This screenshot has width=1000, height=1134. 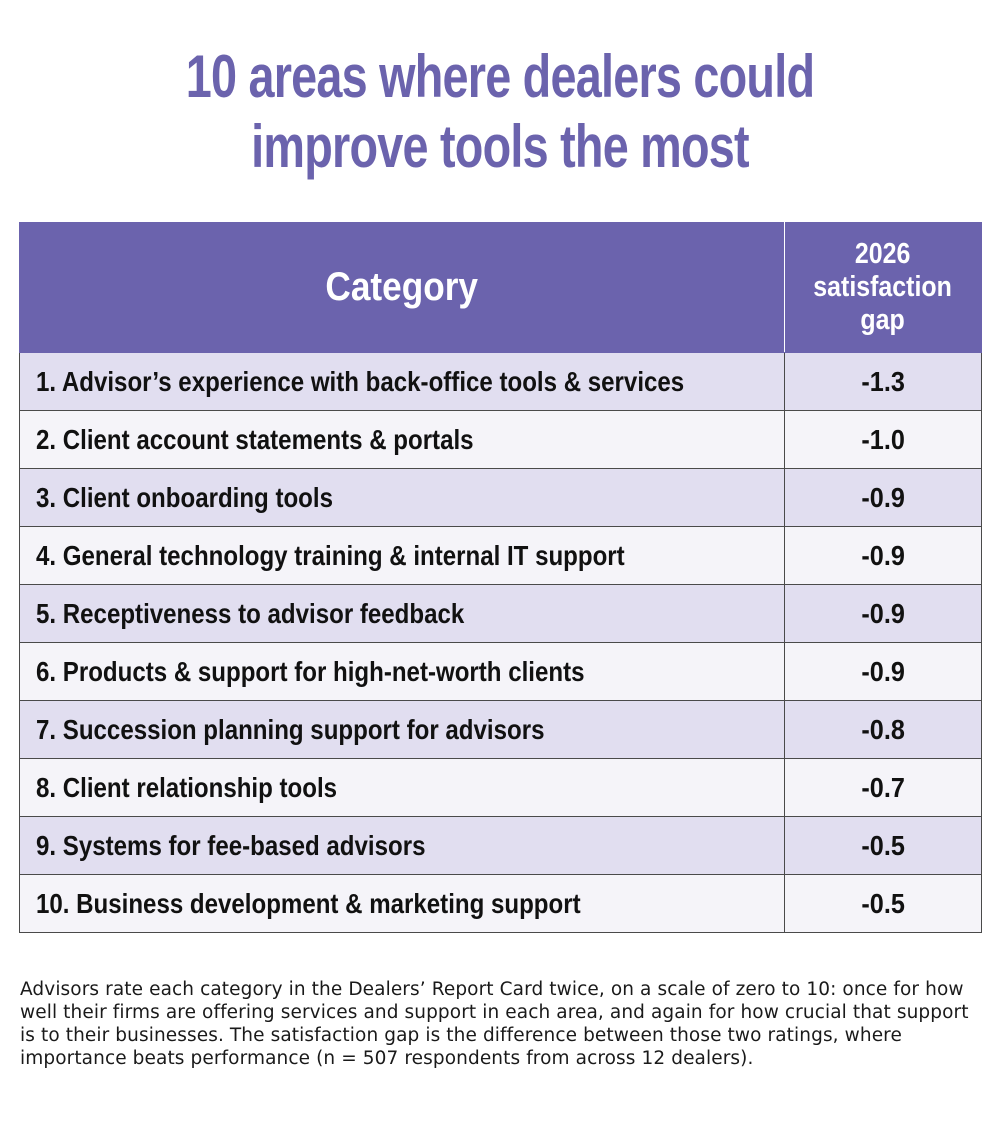 I want to click on category-label: 3. Client onboarding tools, so click(x=184, y=497).